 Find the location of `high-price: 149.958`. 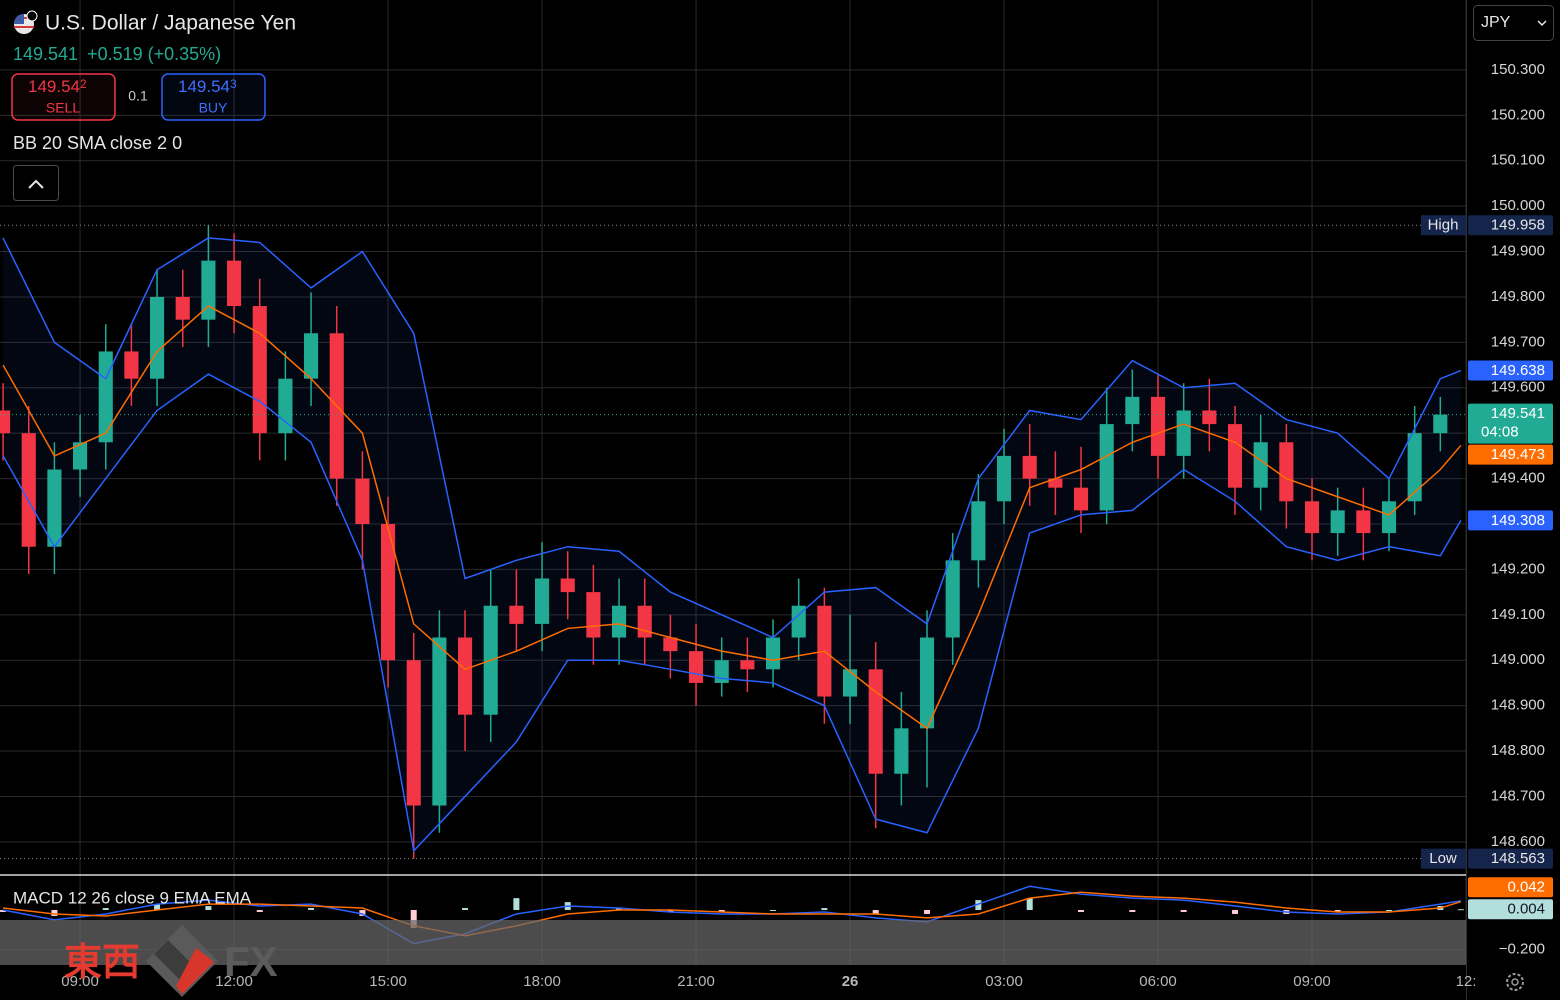

high-price: 149.958 is located at coordinates (1518, 225).